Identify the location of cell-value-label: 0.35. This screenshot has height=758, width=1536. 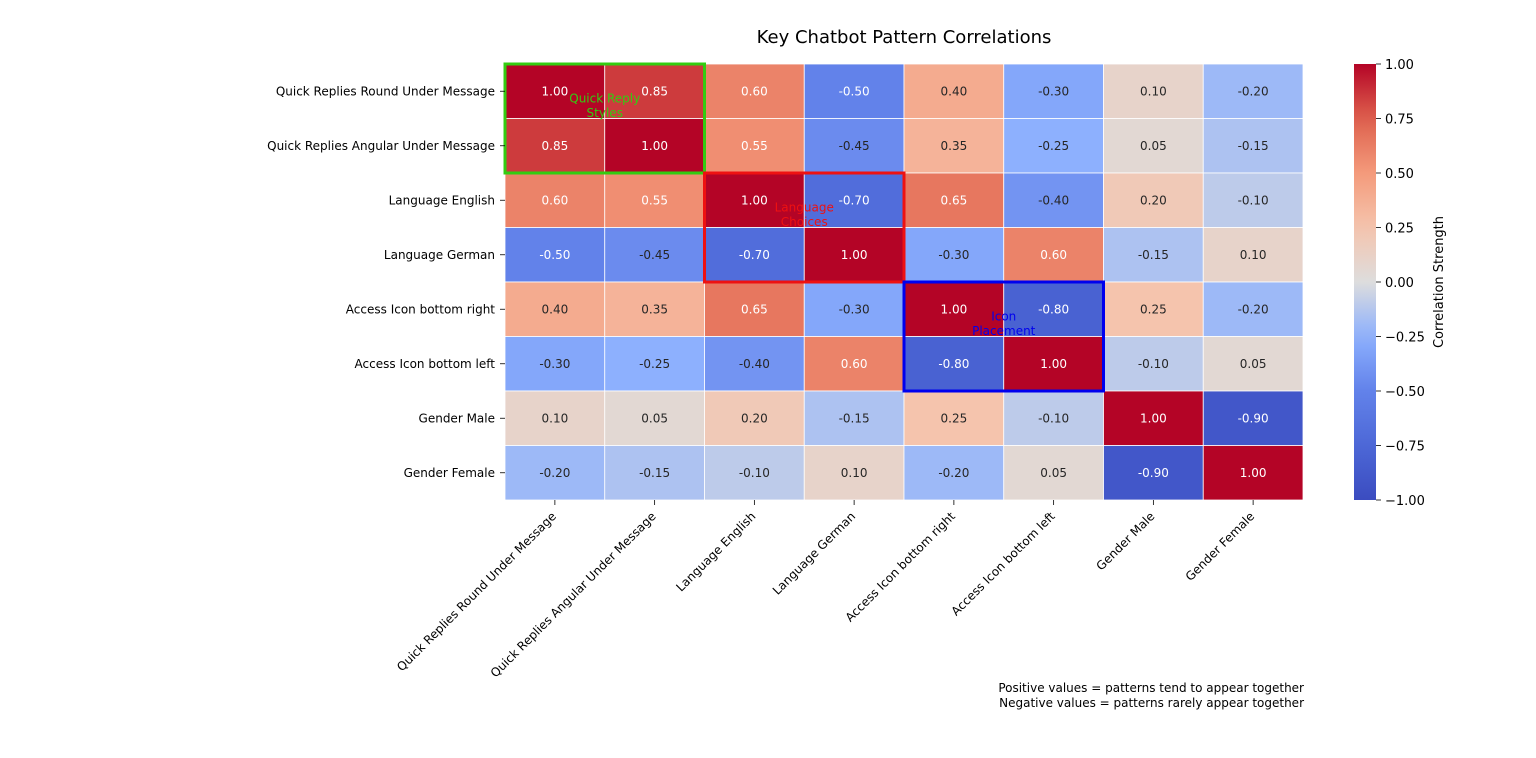
(954, 146).